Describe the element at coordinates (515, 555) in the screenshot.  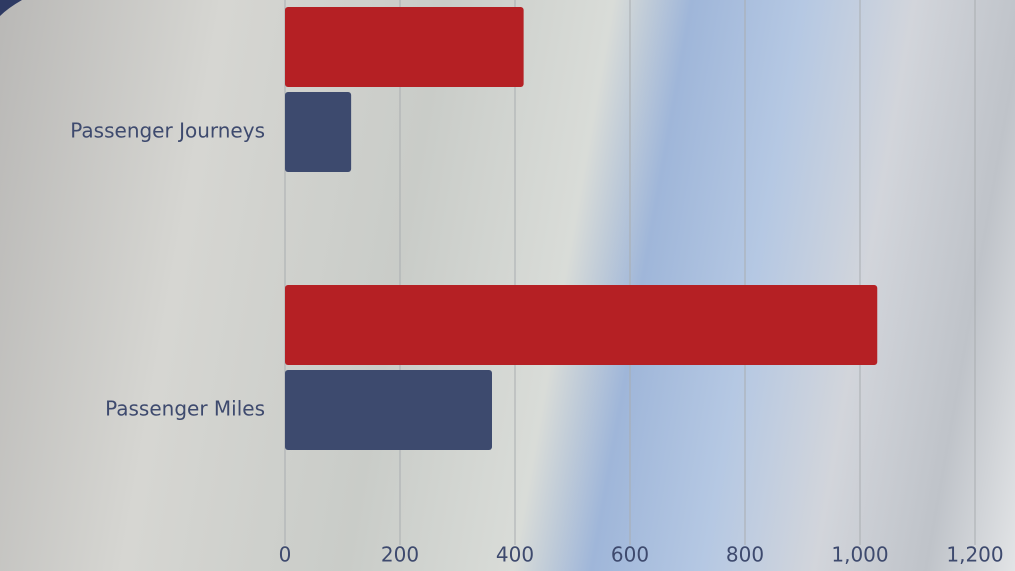
I see `x-tick-label: 400` at that location.